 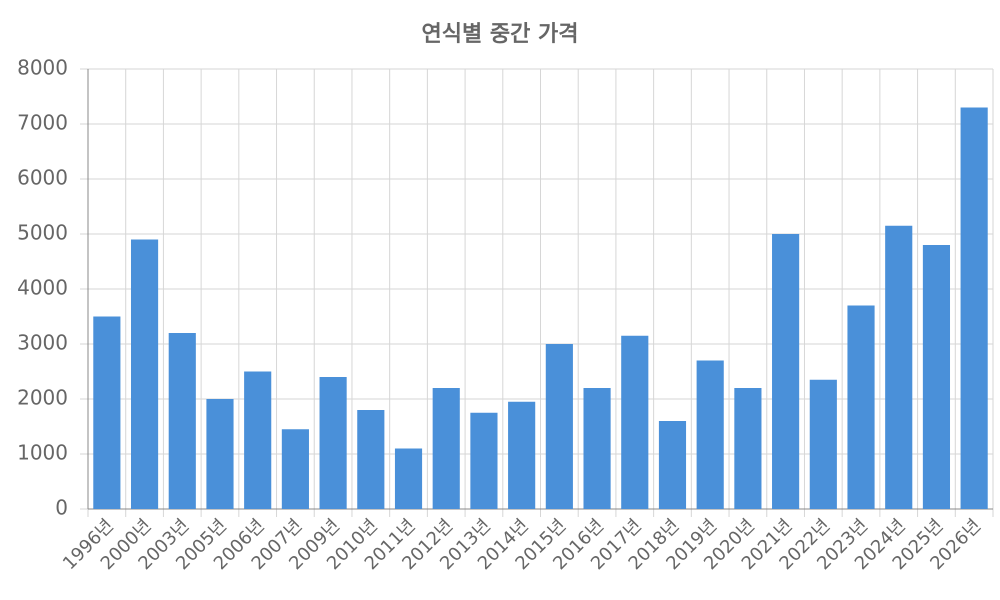 I want to click on y-tick-label: 8000, so click(x=42, y=68).